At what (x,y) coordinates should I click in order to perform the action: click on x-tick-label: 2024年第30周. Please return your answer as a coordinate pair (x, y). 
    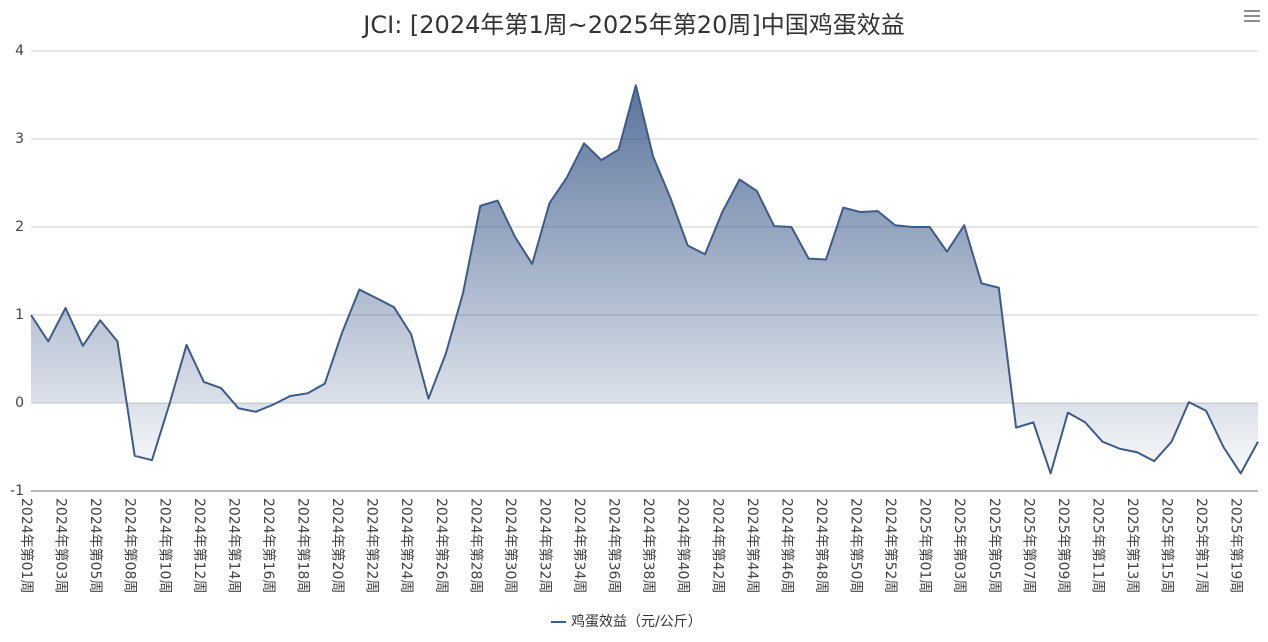
    Looking at the image, I should click on (510, 545).